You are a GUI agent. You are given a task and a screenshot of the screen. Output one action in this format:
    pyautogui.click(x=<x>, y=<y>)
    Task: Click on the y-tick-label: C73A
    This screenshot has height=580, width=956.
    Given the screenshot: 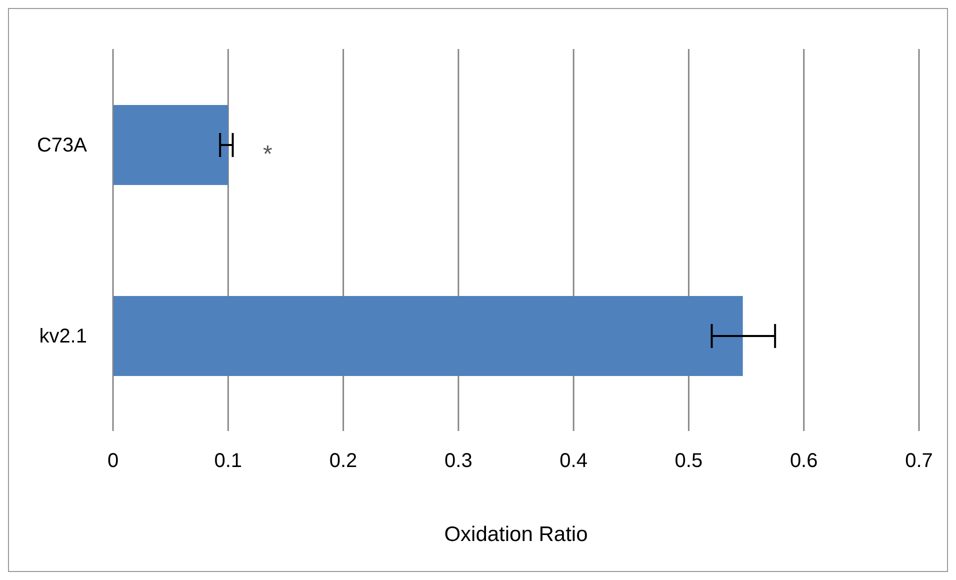 What is the action you would take?
    pyautogui.click(x=62, y=145)
    